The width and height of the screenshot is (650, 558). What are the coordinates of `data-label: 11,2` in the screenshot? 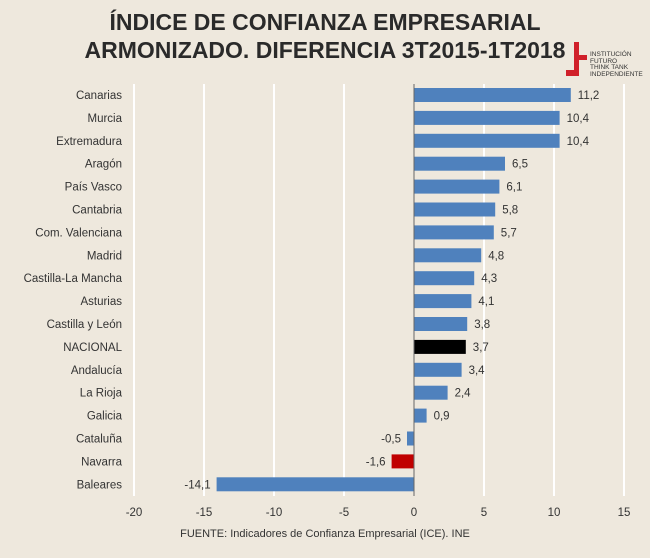 It's located at (589, 96).